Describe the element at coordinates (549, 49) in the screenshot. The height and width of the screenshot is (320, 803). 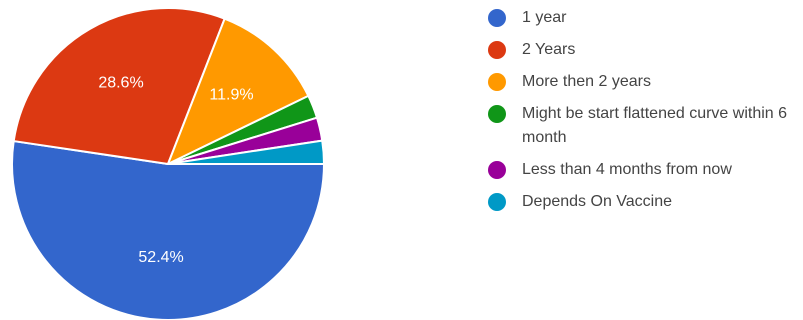
I see `legend-label-2: 2 Years` at that location.